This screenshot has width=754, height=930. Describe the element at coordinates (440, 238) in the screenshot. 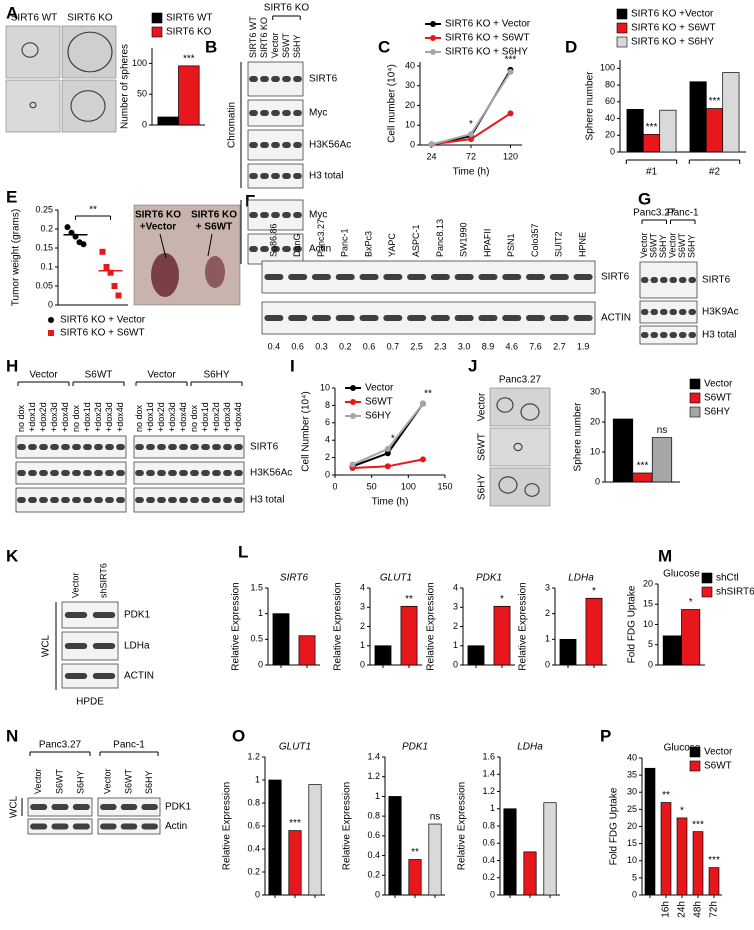

I see `lane-label: Panc8.13` at that location.